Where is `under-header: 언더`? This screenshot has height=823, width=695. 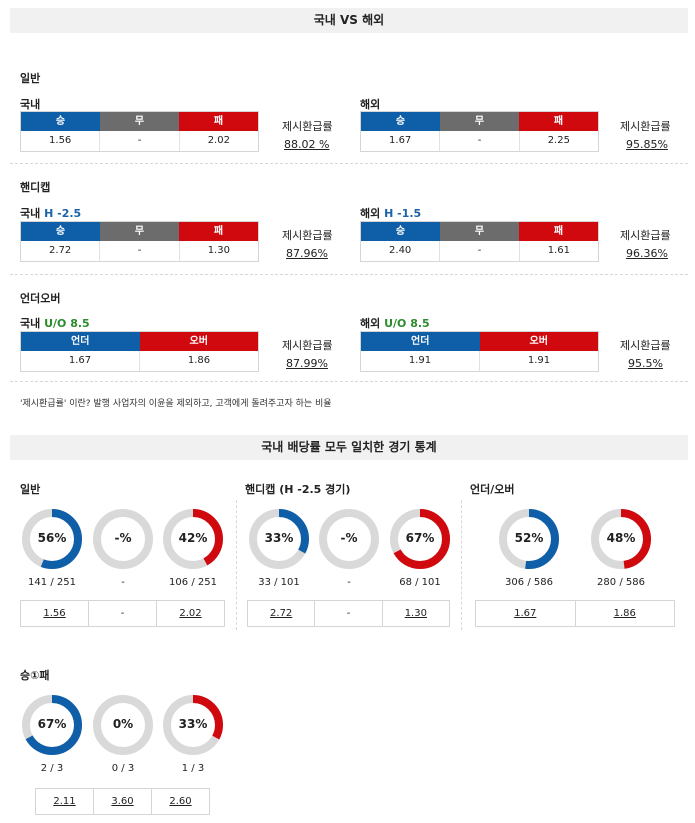 under-header: 언더 is located at coordinates (80, 341).